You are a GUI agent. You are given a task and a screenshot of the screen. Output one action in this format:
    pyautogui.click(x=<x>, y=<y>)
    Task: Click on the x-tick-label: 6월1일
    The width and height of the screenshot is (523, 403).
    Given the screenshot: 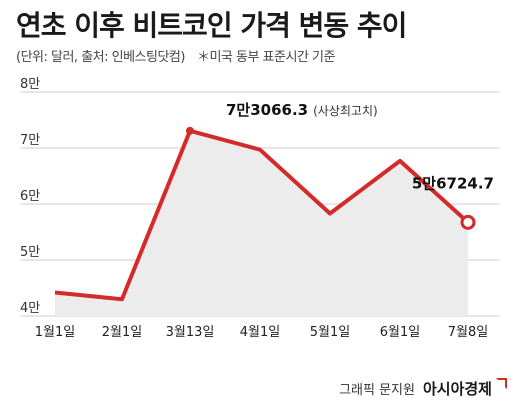 What is the action you would take?
    pyautogui.click(x=400, y=332)
    